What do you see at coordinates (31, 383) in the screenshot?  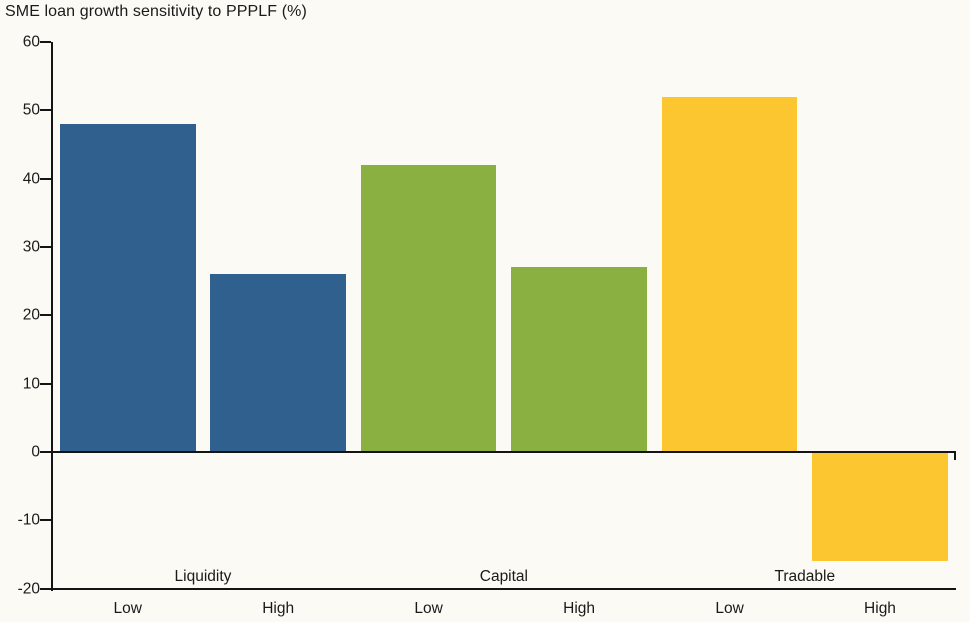 I see `y-axis-tick-label: 10` at bounding box center [31, 383].